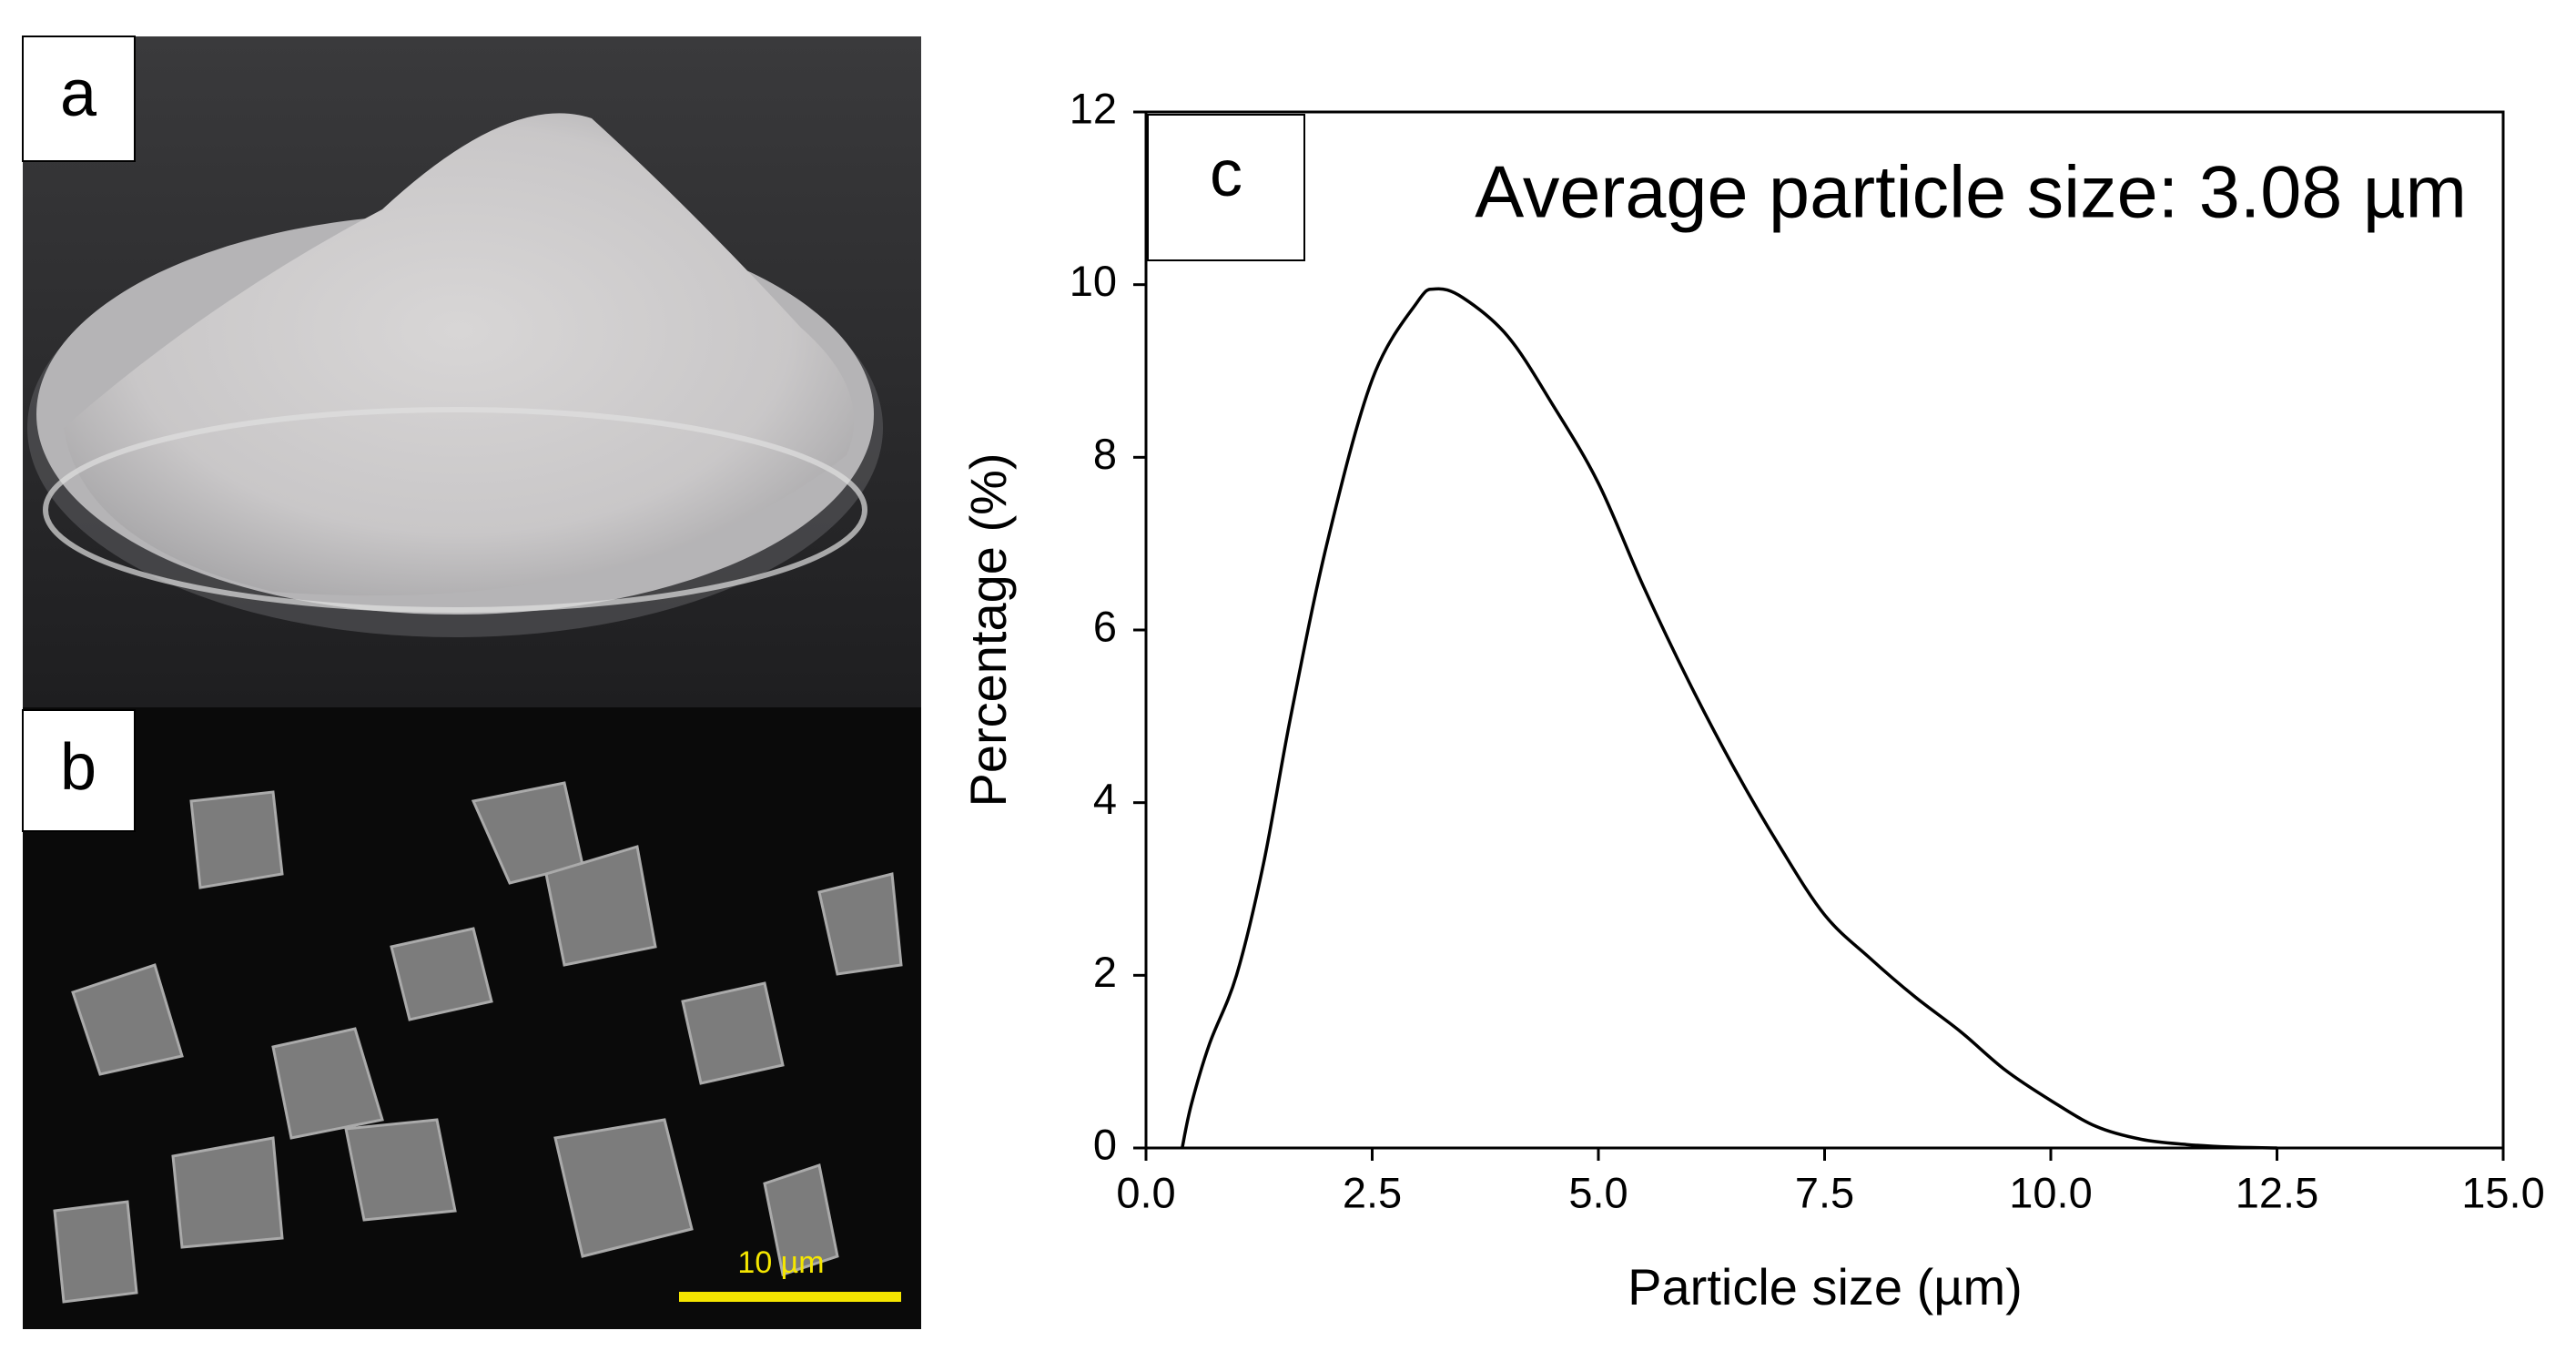 This screenshot has height=1361, width=2576. Describe the element at coordinates (1105, 626) in the screenshot. I see `y-tick-label: 6` at that location.